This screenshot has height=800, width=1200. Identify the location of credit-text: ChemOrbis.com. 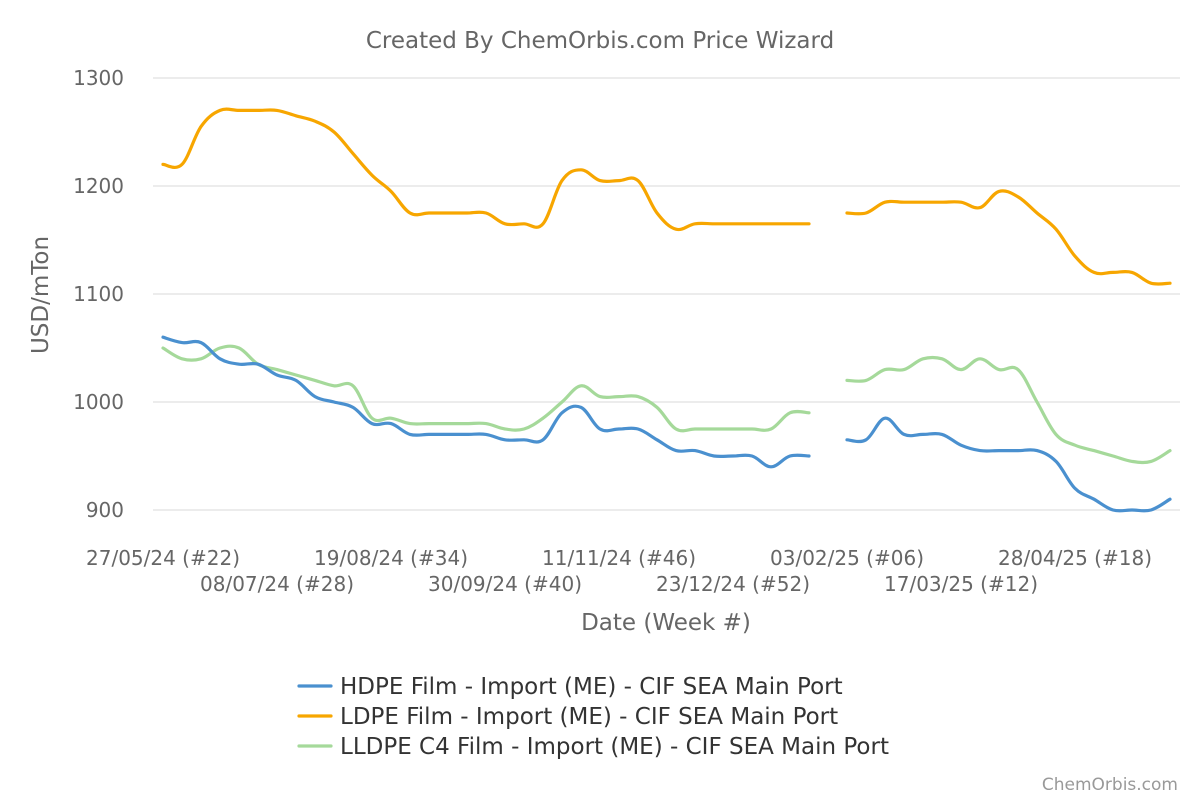
(1110, 785).